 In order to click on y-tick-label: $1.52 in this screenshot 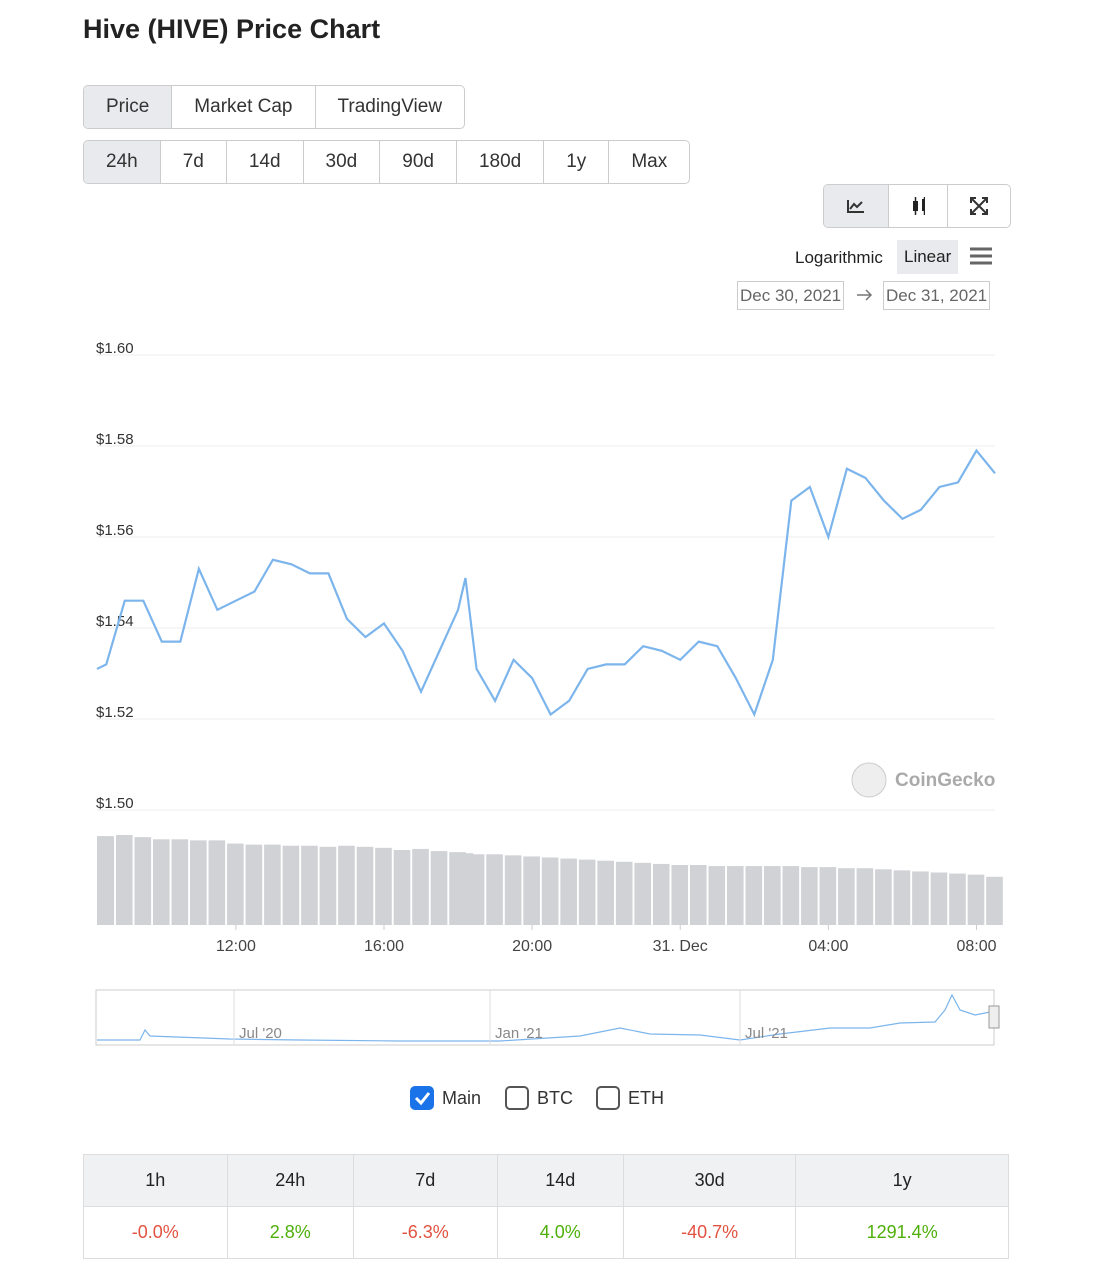, I will do `click(115, 712)`.